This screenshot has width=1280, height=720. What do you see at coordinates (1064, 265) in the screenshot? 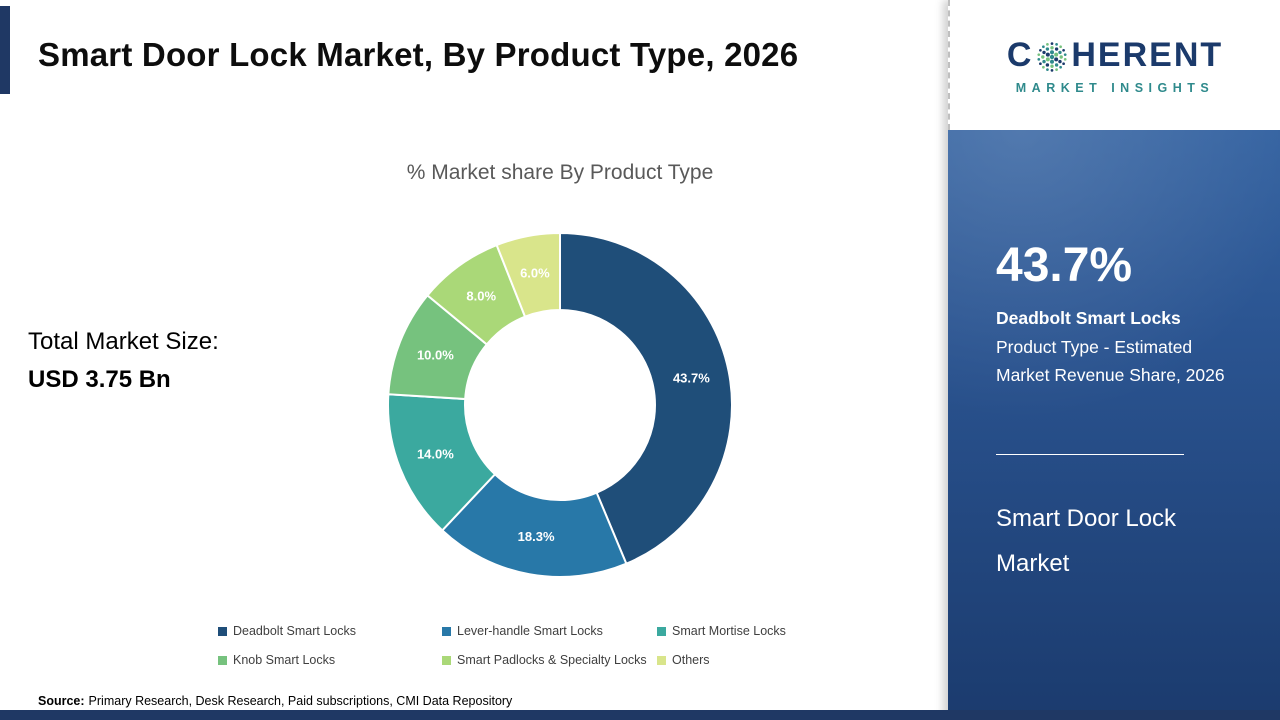
I see `highlight-stat: 43.7%` at bounding box center [1064, 265].